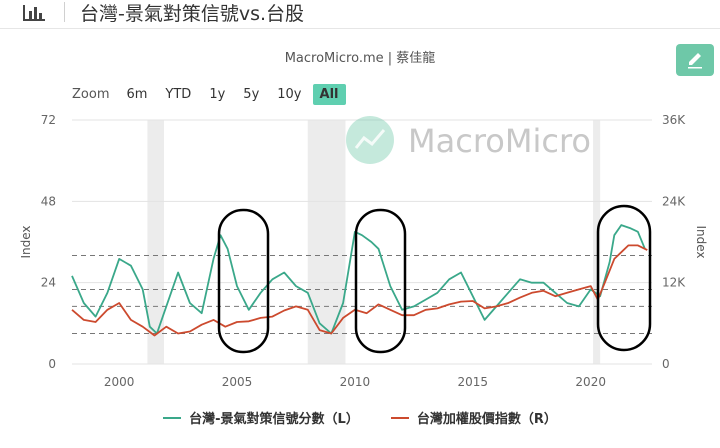 The height and width of the screenshot is (448, 720). What do you see at coordinates (243, 281) in the screenshot?
I see `annotation-ellipse-2005` at bounding box center [243, 281].